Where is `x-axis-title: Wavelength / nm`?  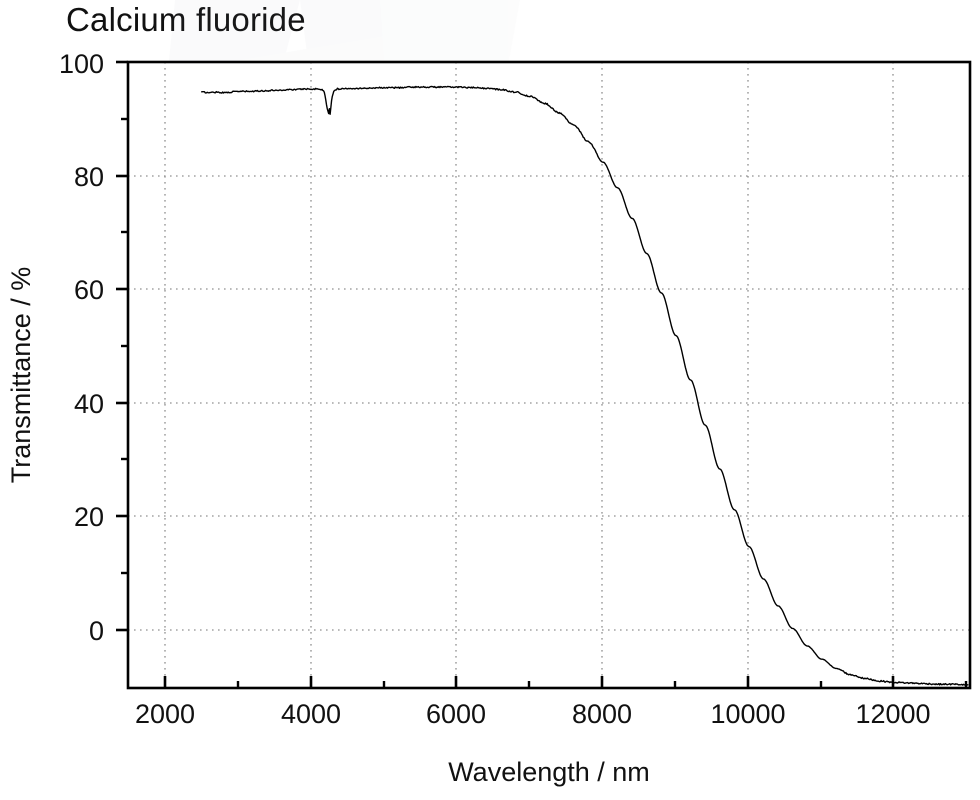 x-axis-title: Wavelength / nm is located at coordinates (549, 772).